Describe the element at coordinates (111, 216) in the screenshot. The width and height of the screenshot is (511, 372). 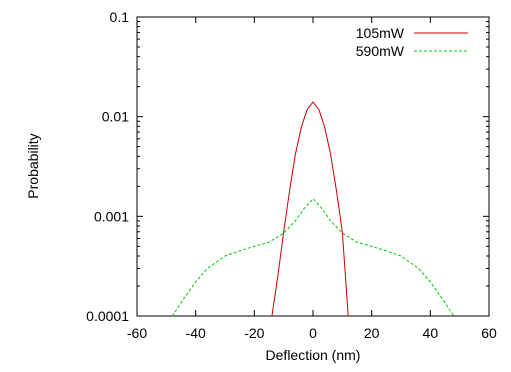
I see `y-tick-label: 0.001` at that location.